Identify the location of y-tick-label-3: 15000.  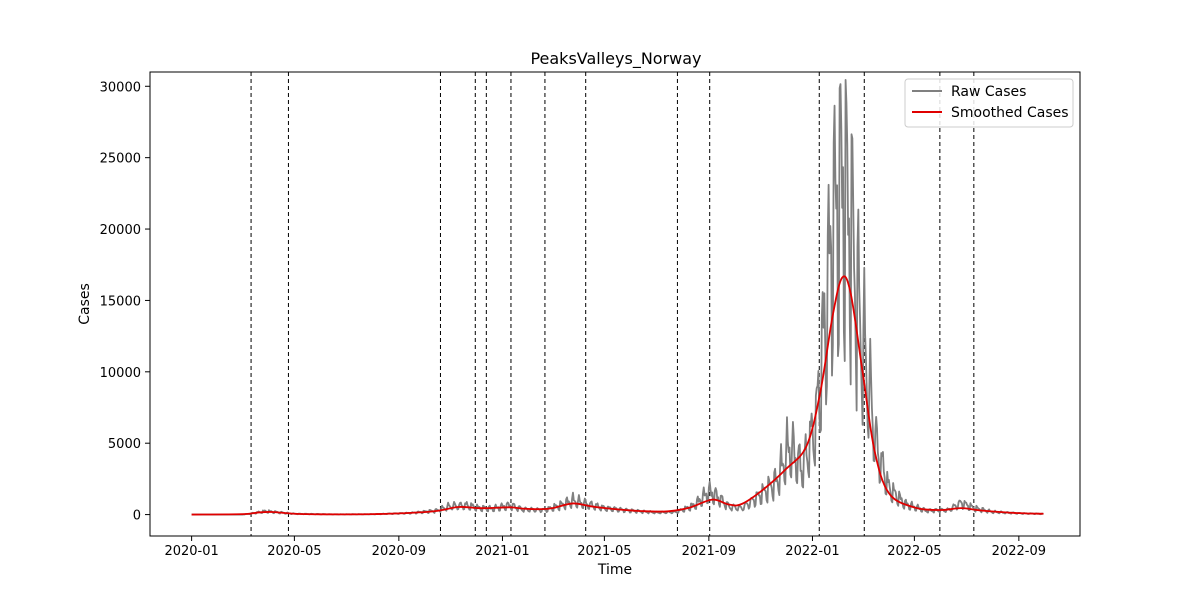
(120, 301).